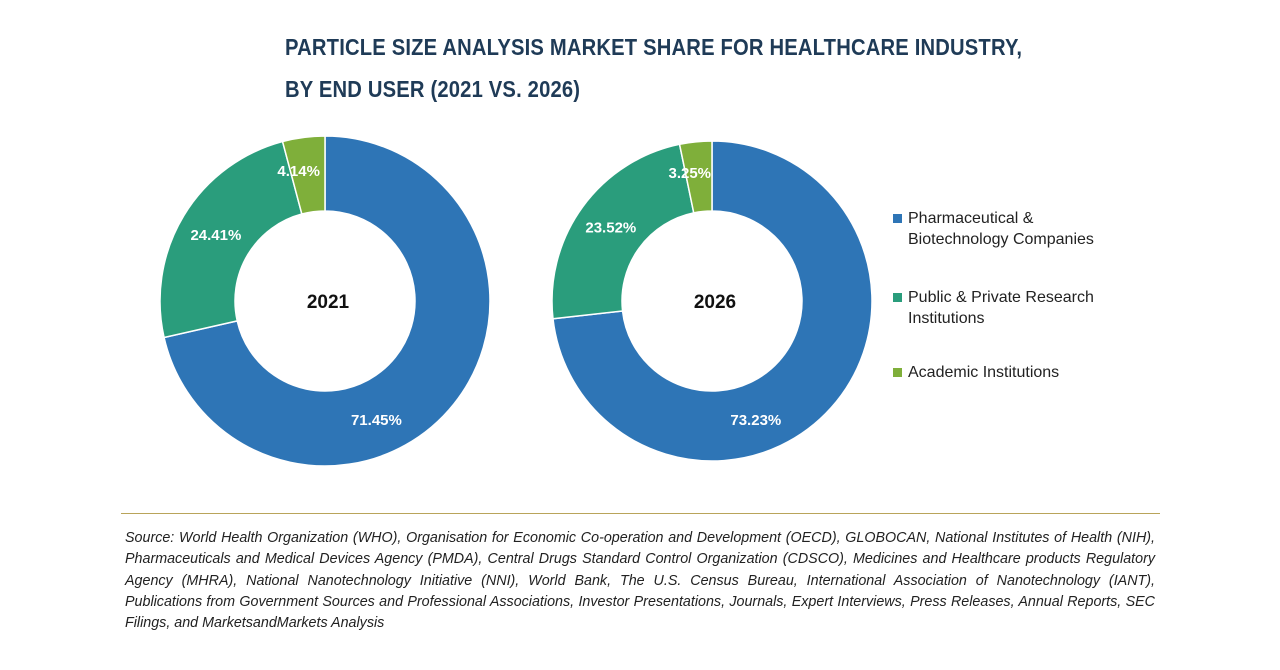 This screenshot has height=670, width=1280. I want to click on slice-2026-pharma, so click(712, 301).